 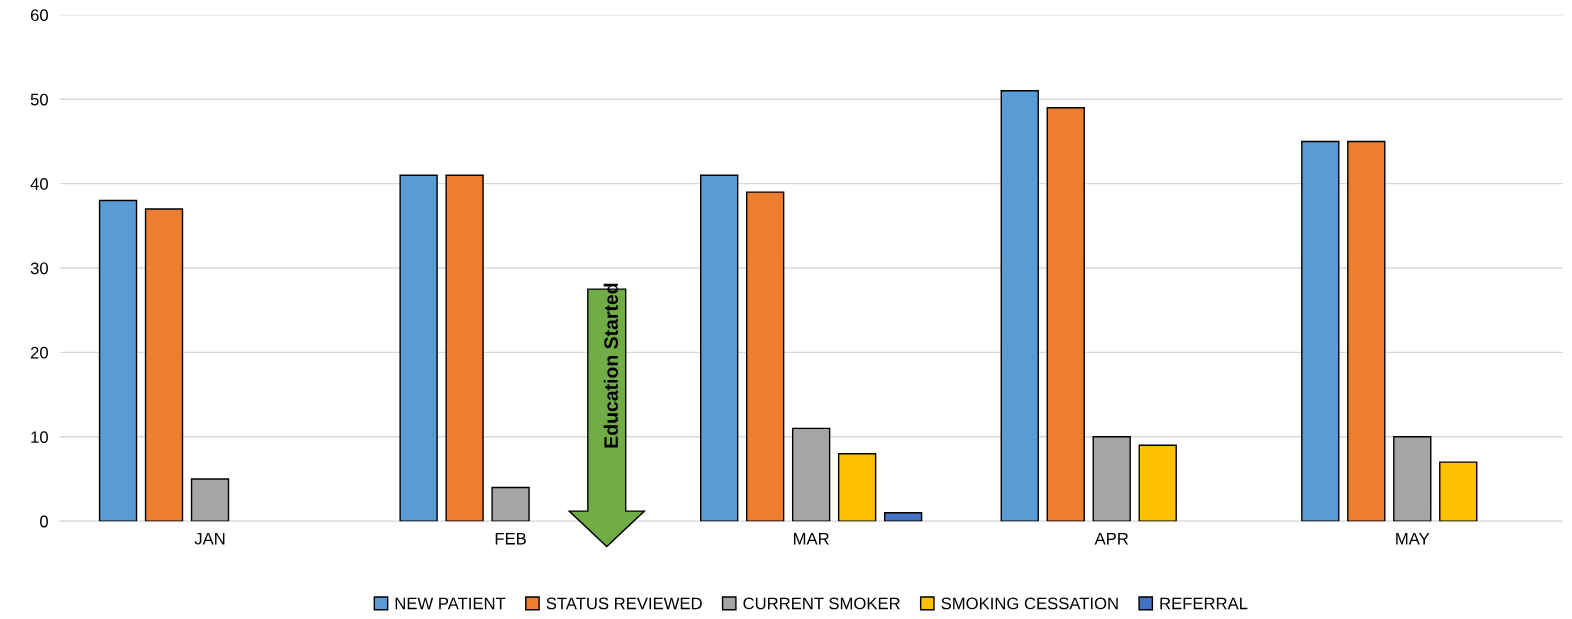 What do you see at coordinates (39, 352) in the screenshot?
I see `y-tick-label: 20` at bounding box center [39, 352].